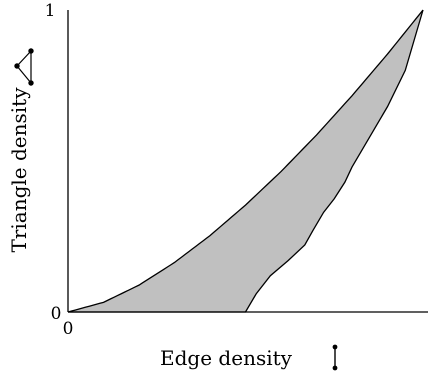 The width and height of the screenshot is (428, 375). Describe the element at coordinates (68, 329) in the screenshot. I see `x-tick-label-origin: 0` at that location.